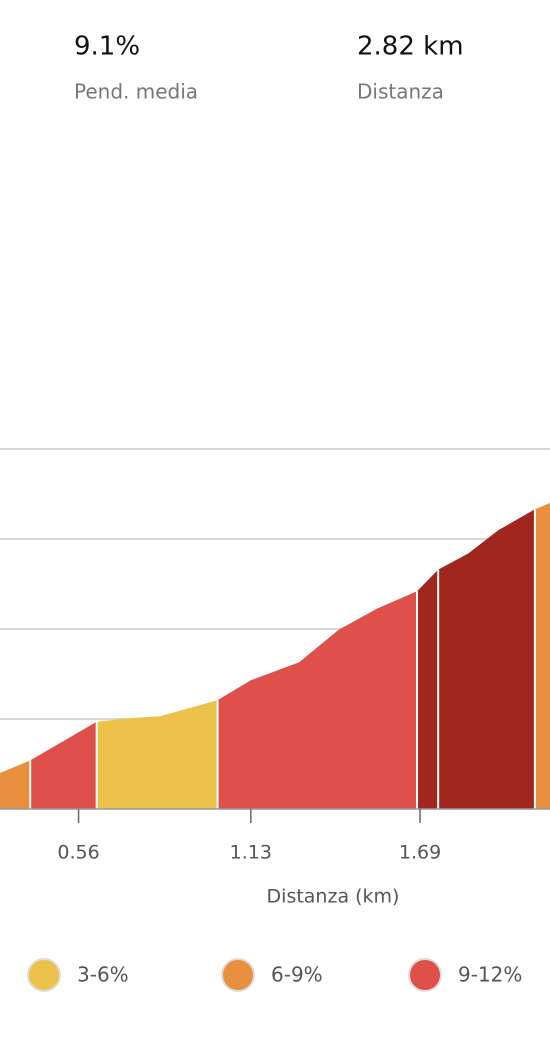 Image resolution: width=550 pixels, height=1056 pixels. What do you see at coordinates (297, 975) in the screenshot?
I see `legend-label: 6-9%` at bounding box center [297, 975].